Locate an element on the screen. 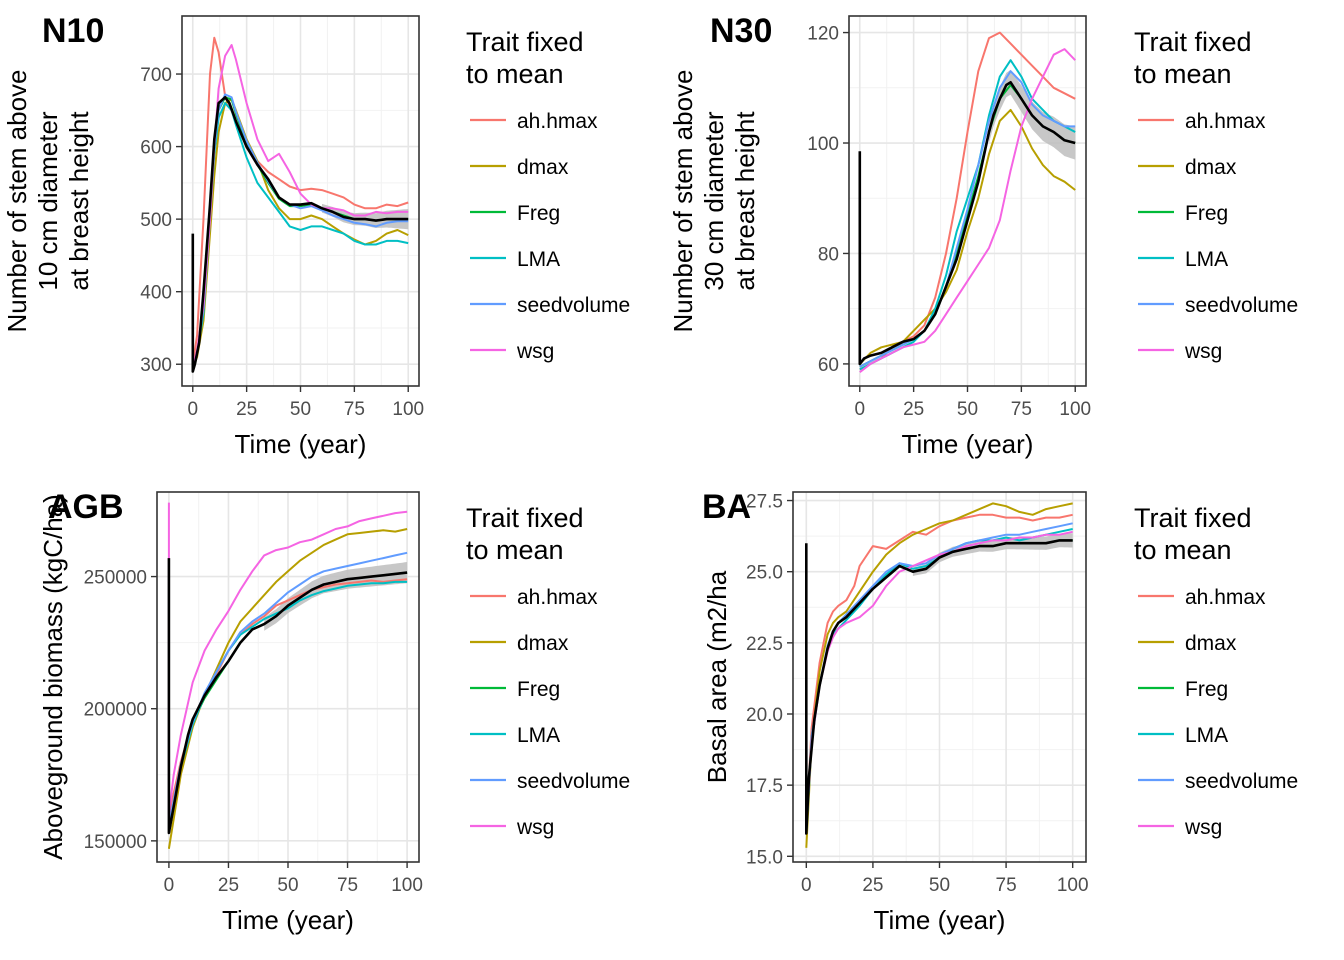 This screenshot has height=960, width=1344. axes: 0 25 50 75 100 60 80 100 120 is located at coordinates (949, 222).